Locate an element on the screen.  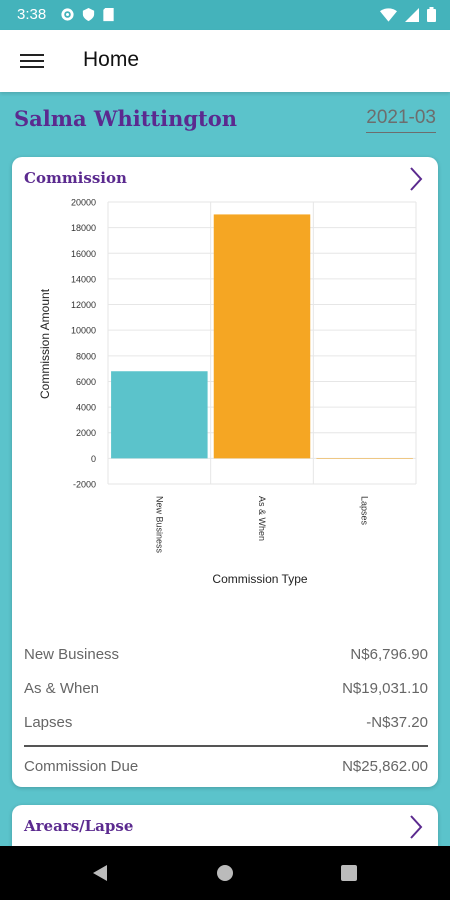
chart-y-tick-label: 2000 is located at coordinates (86, 433).